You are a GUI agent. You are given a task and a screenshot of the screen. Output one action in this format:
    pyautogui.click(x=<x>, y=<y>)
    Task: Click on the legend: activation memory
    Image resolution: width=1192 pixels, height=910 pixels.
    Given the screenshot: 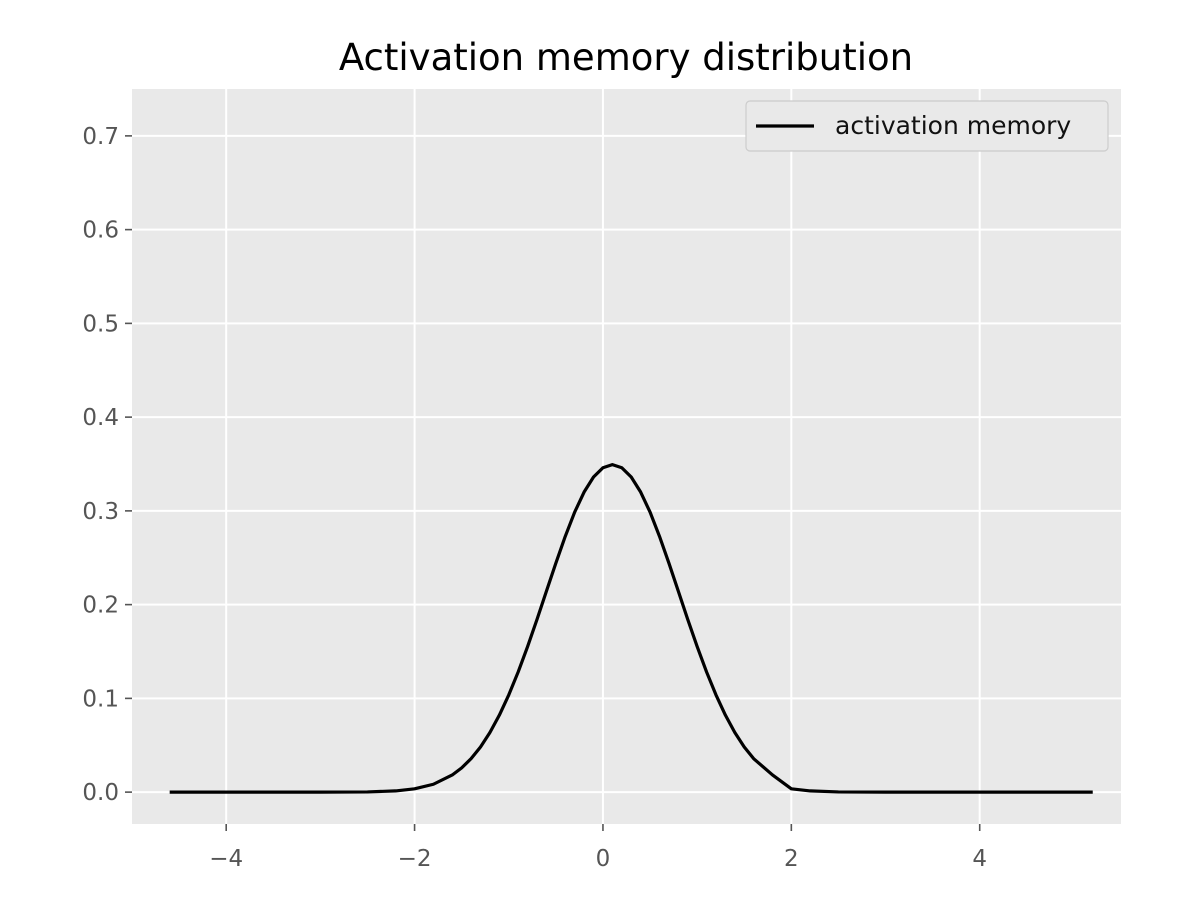 What is the action you would take?
    pyautogui.click(x=927, y=126)
    